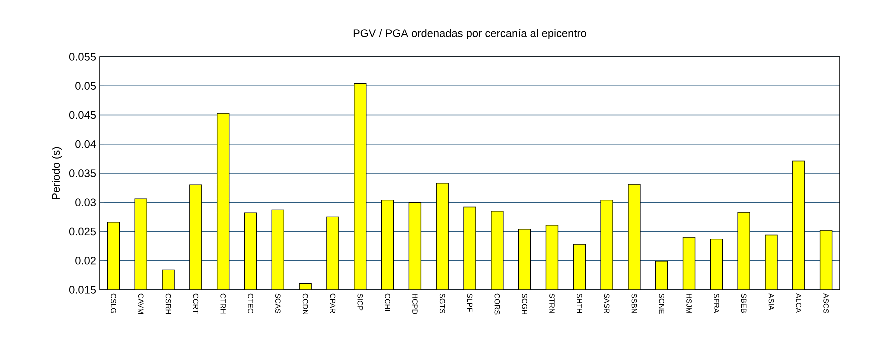 The width and height of the screenshot is (870, 350). What do you see at coordinates (82, 115) in the screenshot?
I see `y-tick-label: 0.045` at bounding box center [82, 115].